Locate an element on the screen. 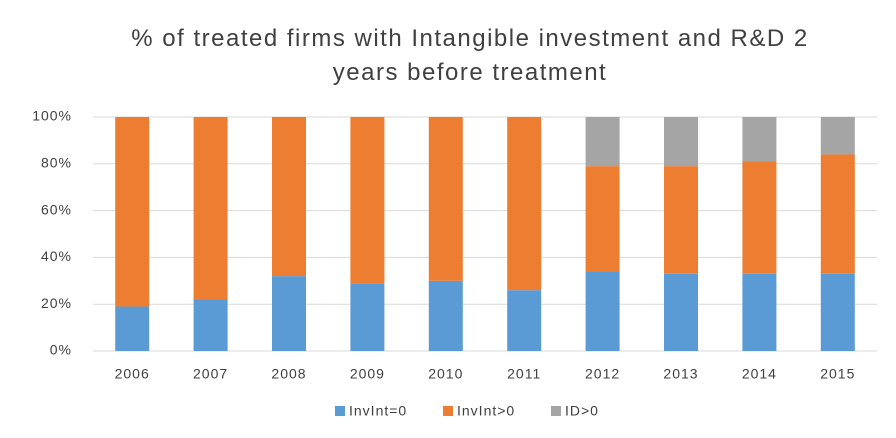  x-tick-label: 2012 is located at coordinates (602, 374).